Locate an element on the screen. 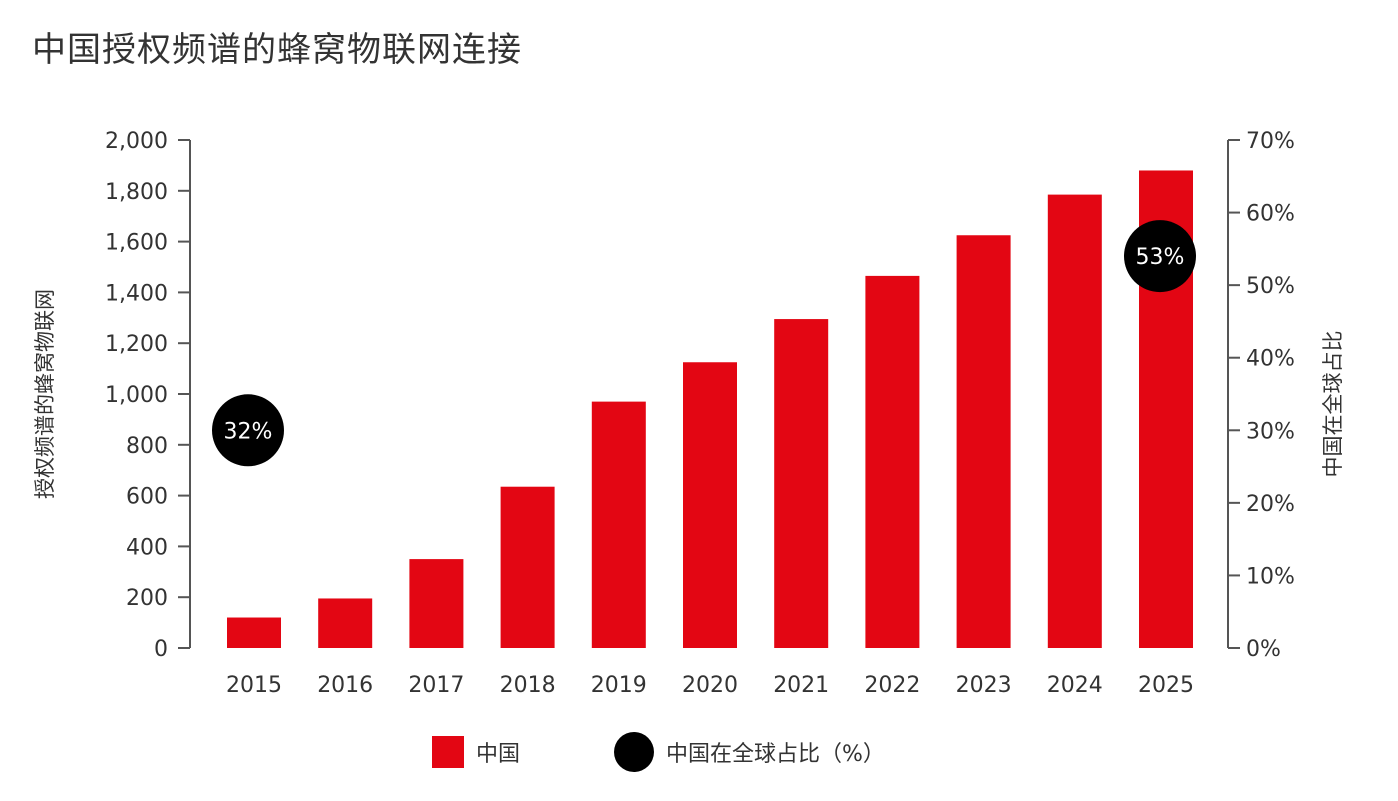 The image size is (1398, 801). legend-item-global-share: 中国在全球占比（%） is located at coordinates (749, 752).